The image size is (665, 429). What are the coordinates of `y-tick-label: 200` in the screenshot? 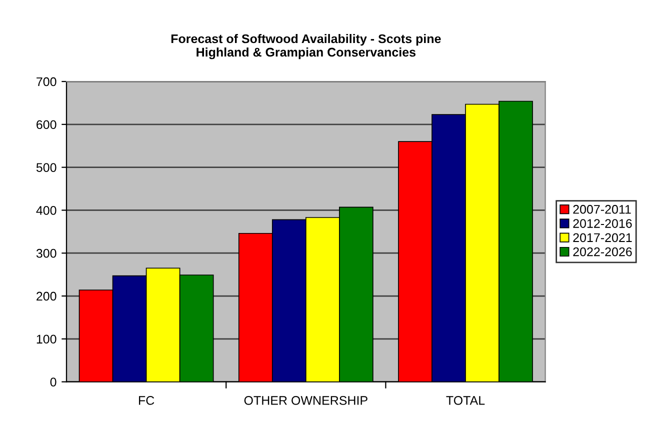 It's located at (46, 296).